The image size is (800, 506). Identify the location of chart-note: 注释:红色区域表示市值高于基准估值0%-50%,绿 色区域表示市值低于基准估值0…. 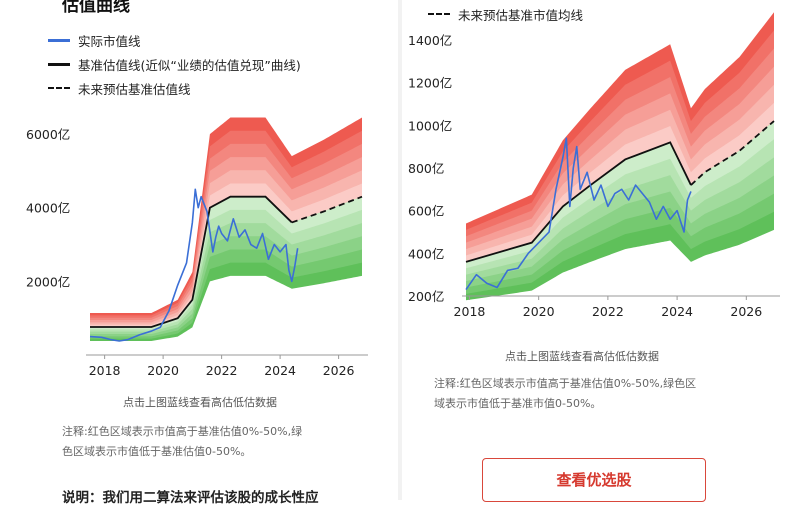
(182, 442).